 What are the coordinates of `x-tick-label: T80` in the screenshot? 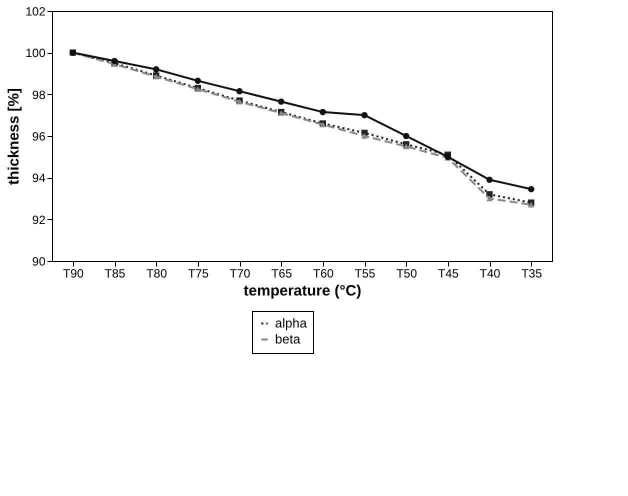 It's located at (157, 273).